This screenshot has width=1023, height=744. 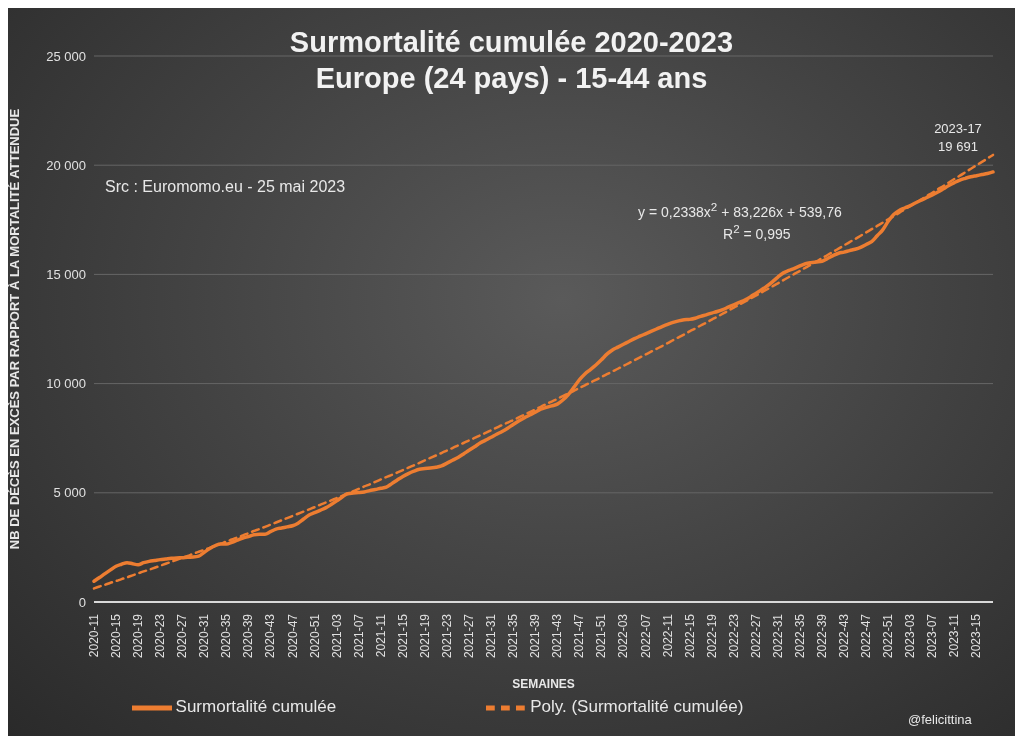 I want to click on x-tick-label: 2021-15, so click(x=402, y=636).